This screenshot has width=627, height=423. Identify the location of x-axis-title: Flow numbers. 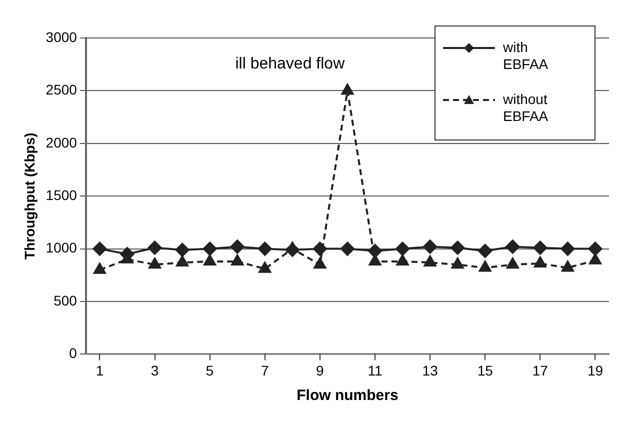
(347, 395).